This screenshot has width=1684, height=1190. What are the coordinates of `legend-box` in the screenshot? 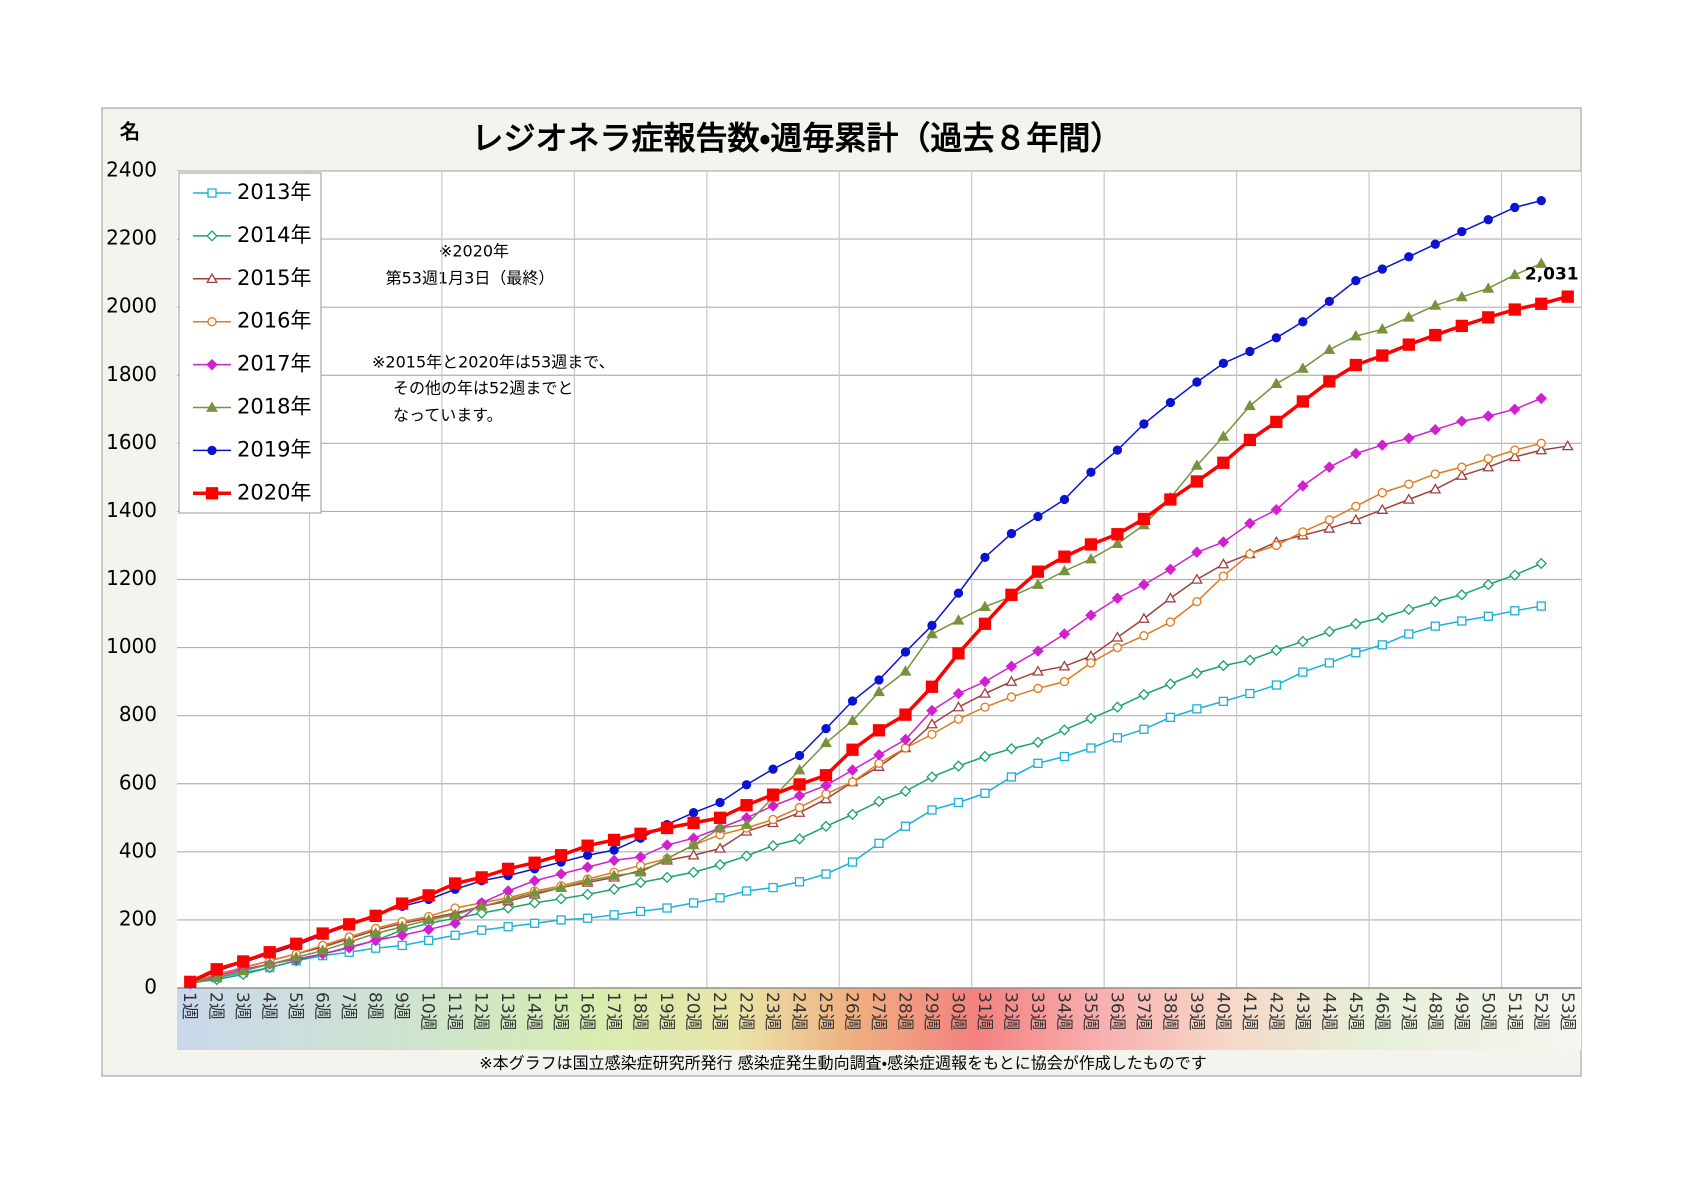 It's located at (250, 343).